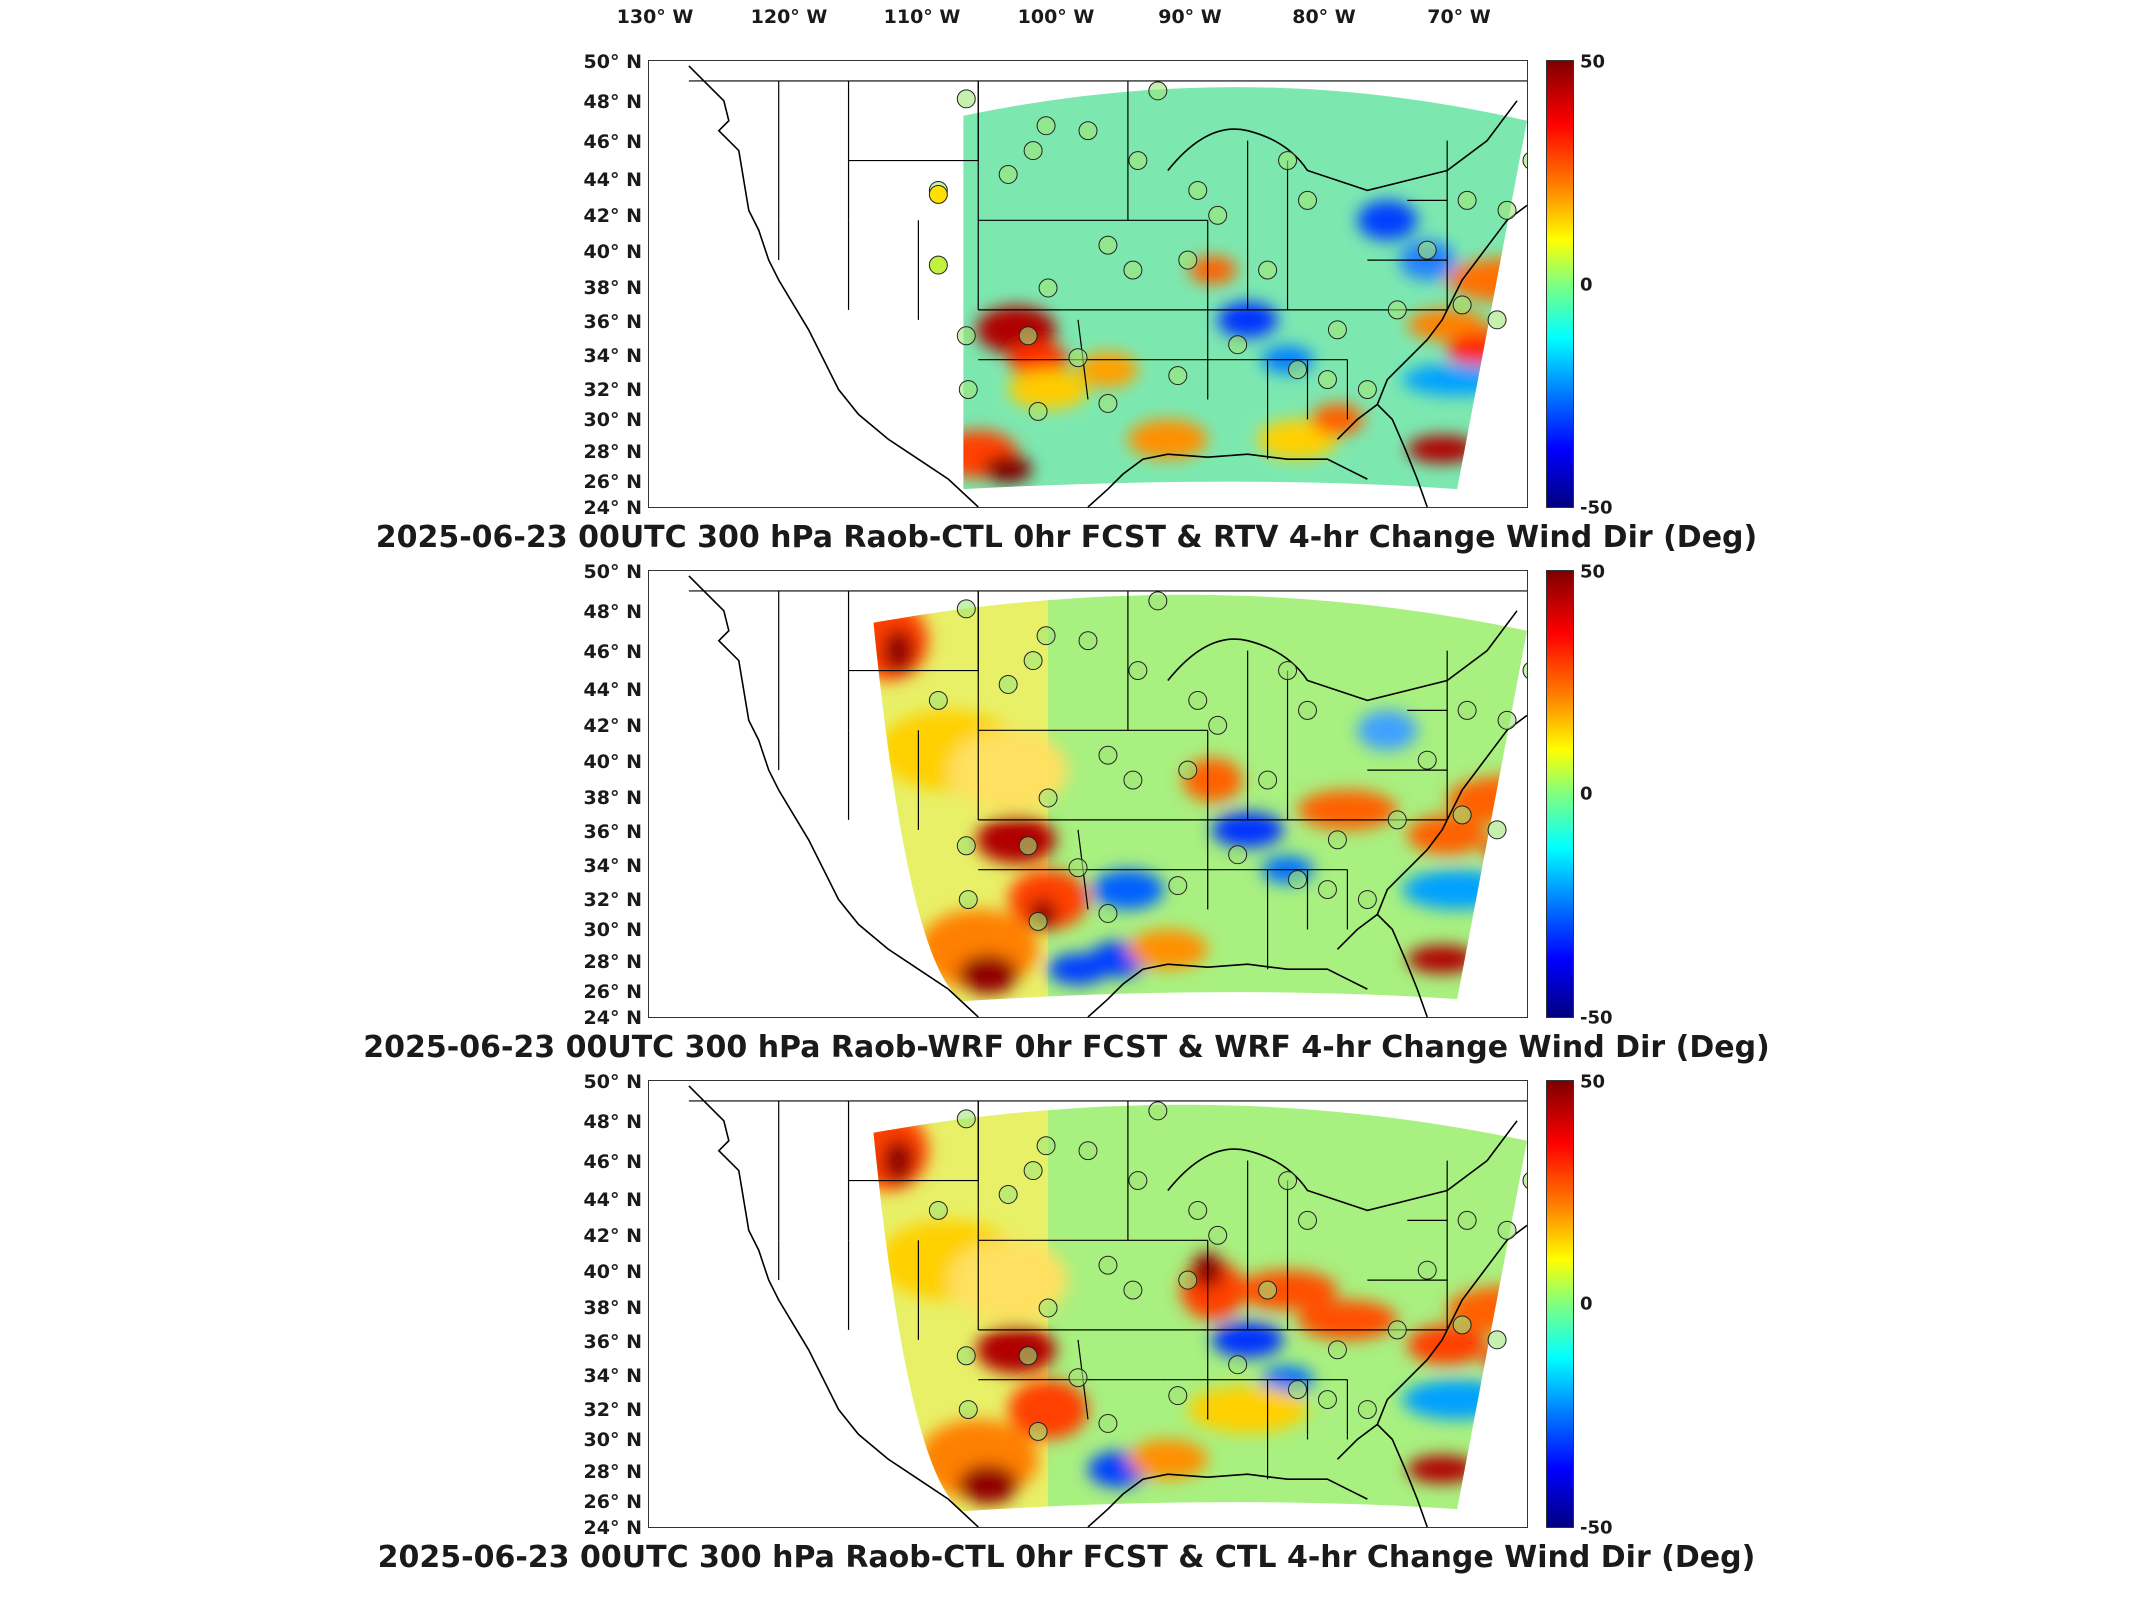  What do you see at coordinates (1107, 796) in the screenshot?
I see `geographic-outlines` at bounding box center [1107, 796].